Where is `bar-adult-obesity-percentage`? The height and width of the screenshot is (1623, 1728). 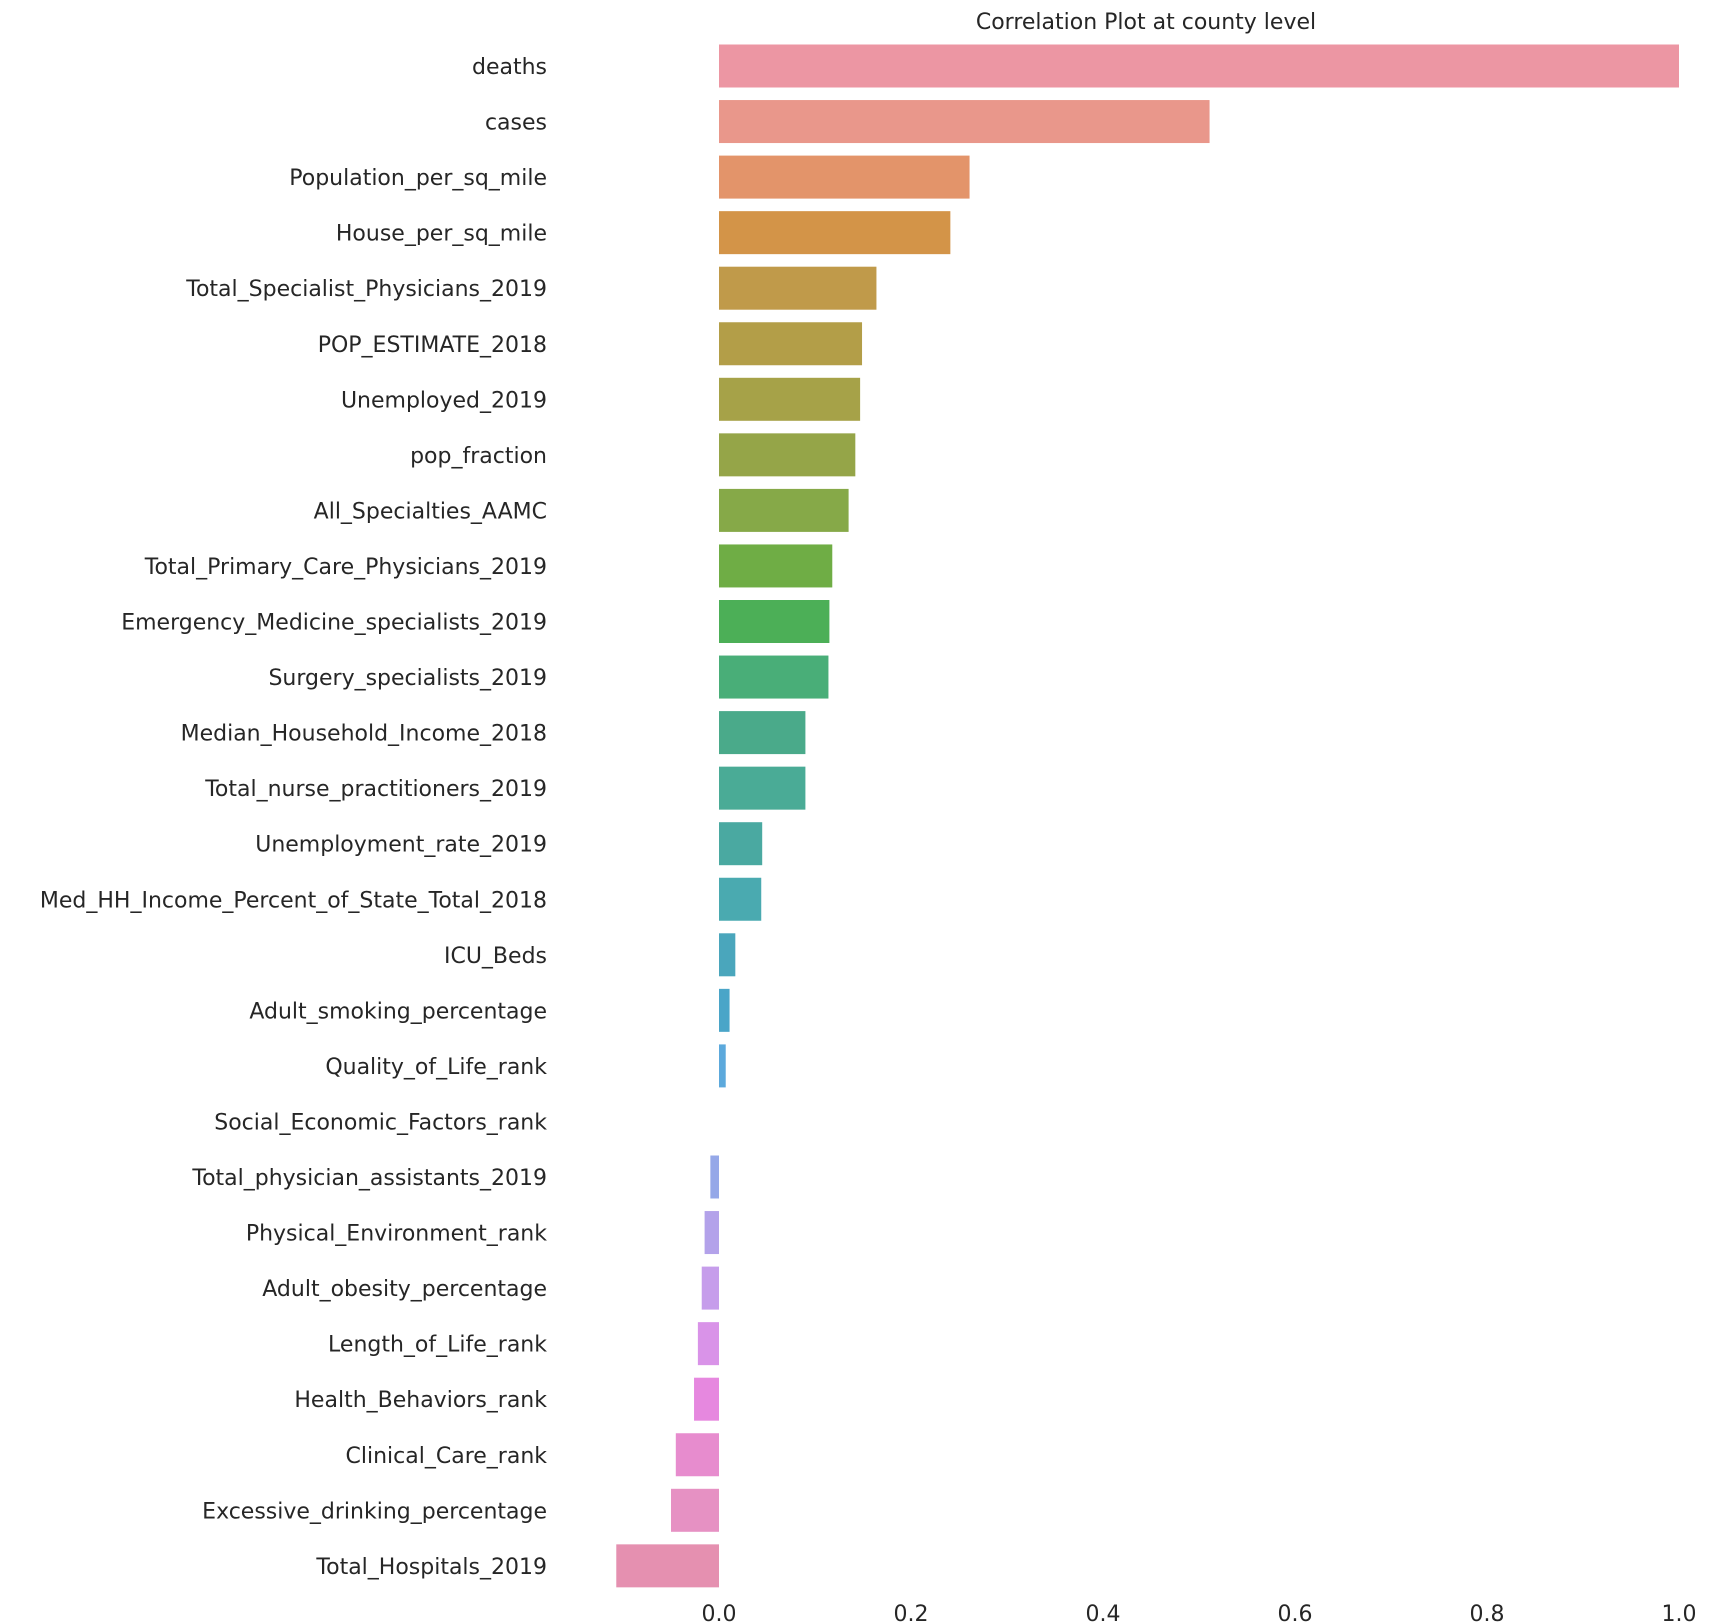
bar-adult-obesity-percentage is located at coordinates (710, 1288).